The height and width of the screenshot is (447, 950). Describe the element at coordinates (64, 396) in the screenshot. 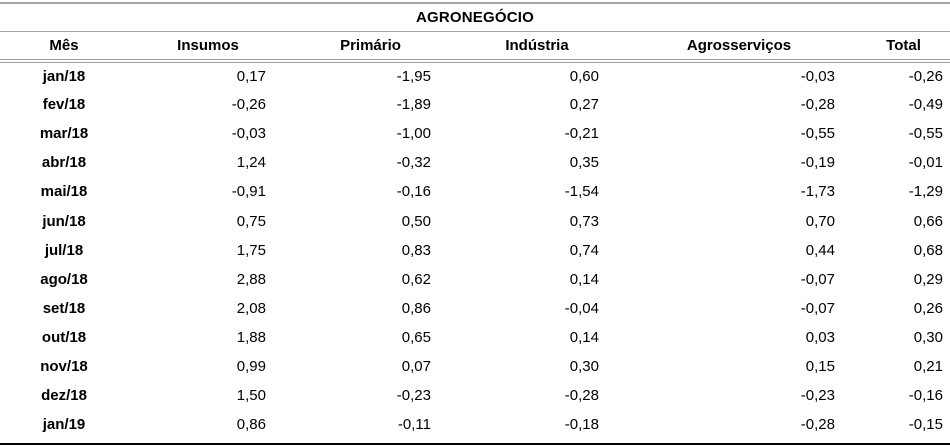

I see `month-cell: dez/18` at that location.